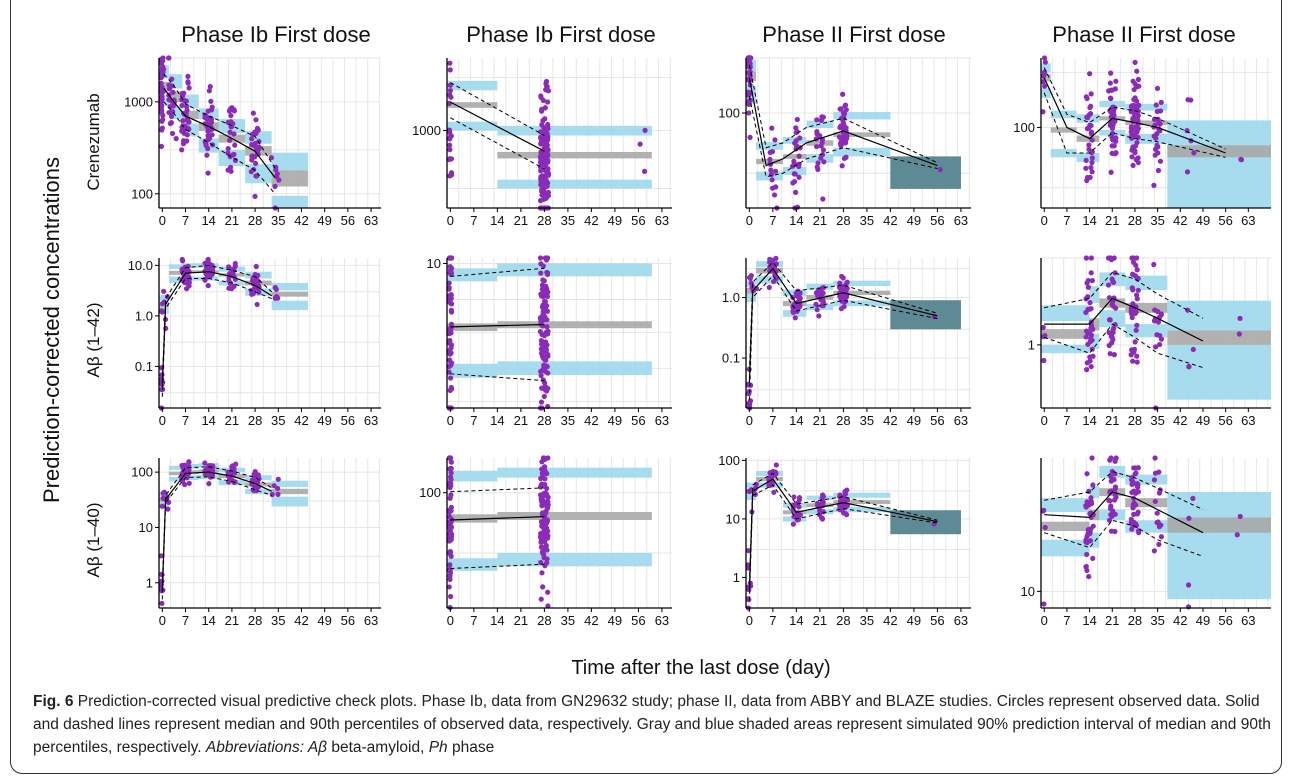 The height and width of the screenshot is (784, 1292). Describe the element at coordinates (820, 420) in the screenshot. I see `x-tick-label: 21` at that location.